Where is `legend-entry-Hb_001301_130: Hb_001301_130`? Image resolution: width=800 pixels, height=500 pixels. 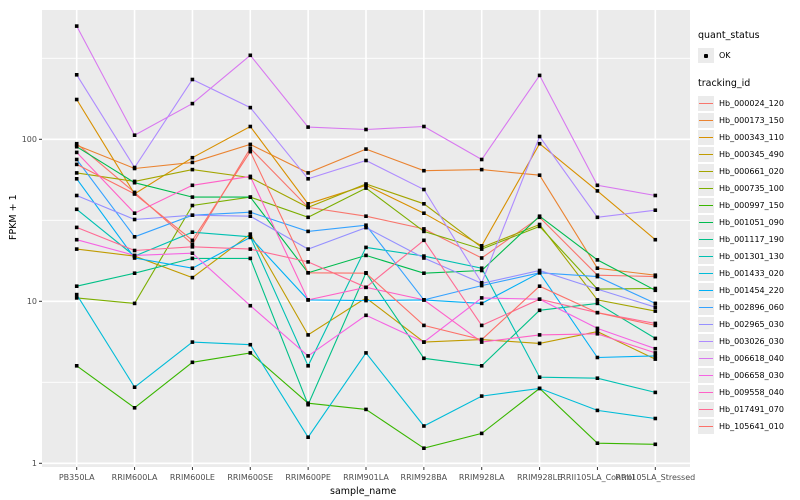
legend-entry-Hb_001301_130: Hb_001301_130 is located at coordinates (748, 256).